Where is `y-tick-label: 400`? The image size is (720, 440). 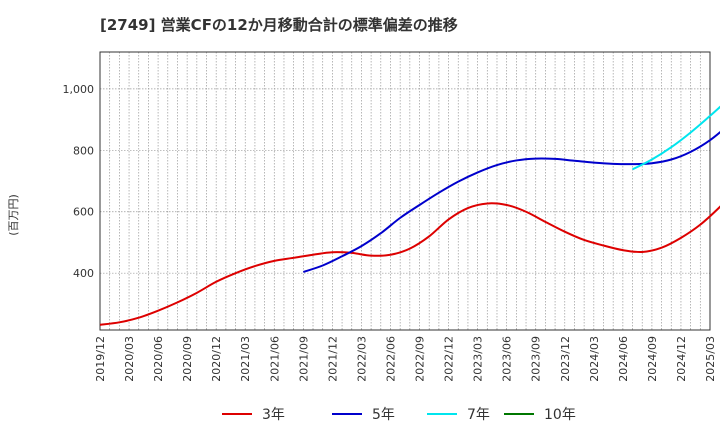 y-tick-label: 400 is located at coordinates (83, 273).